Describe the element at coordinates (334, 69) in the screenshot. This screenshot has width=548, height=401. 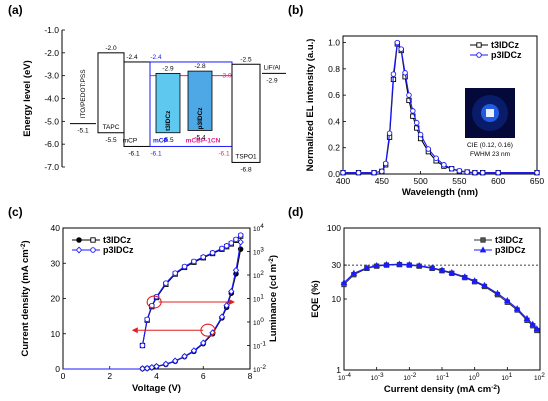
I see `y-tick-label: 0.8` at that location.